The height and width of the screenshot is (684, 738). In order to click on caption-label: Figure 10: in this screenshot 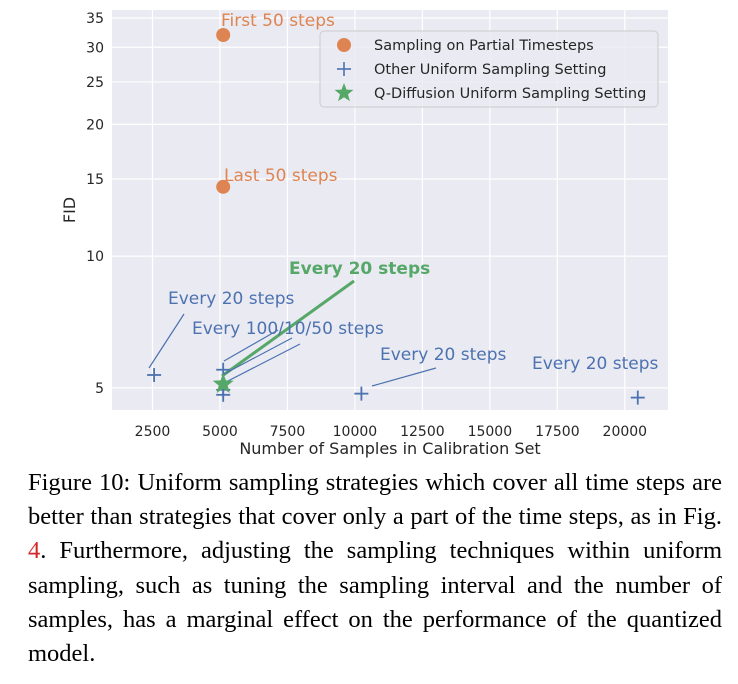, I will do `click(79, 482)`.